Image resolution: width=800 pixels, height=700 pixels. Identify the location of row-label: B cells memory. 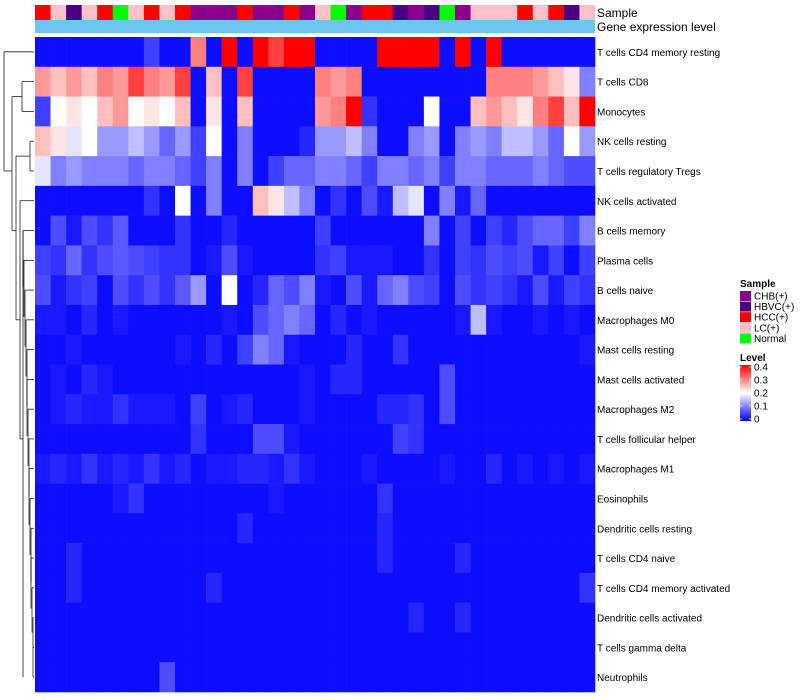
(631, 232).